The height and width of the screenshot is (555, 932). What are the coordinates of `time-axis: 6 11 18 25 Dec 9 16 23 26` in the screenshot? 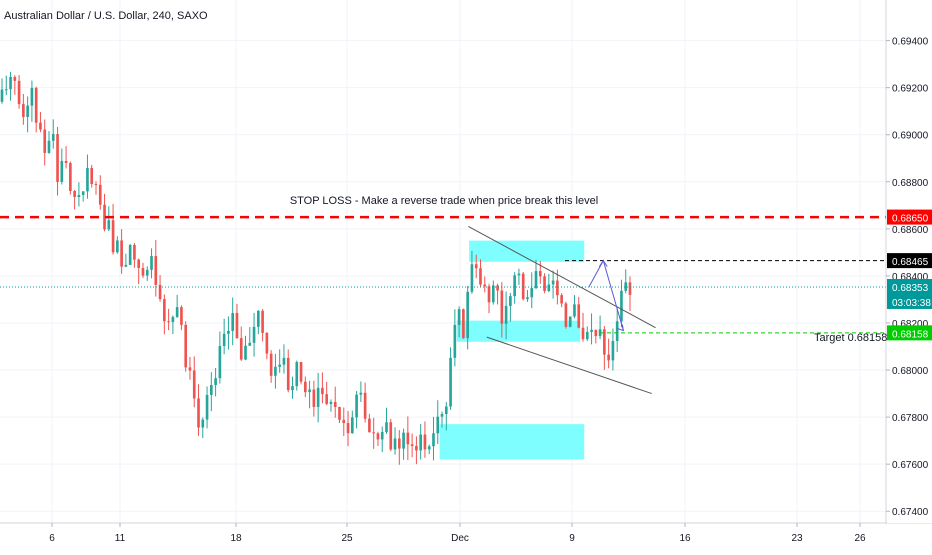 It's located at (457, 533).